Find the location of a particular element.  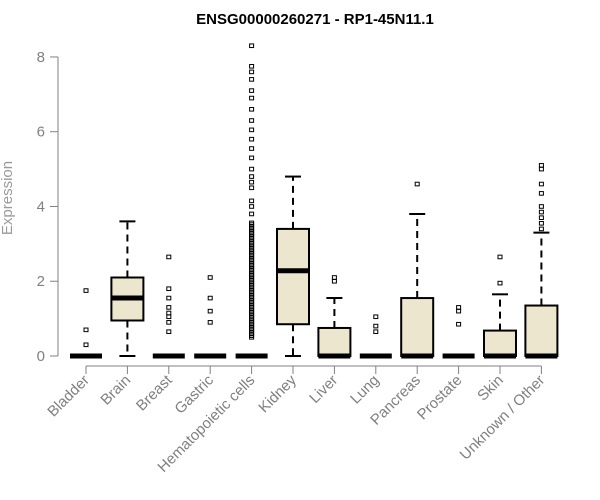

x-tick-label: Prostate is located at coordinates (440, 398).